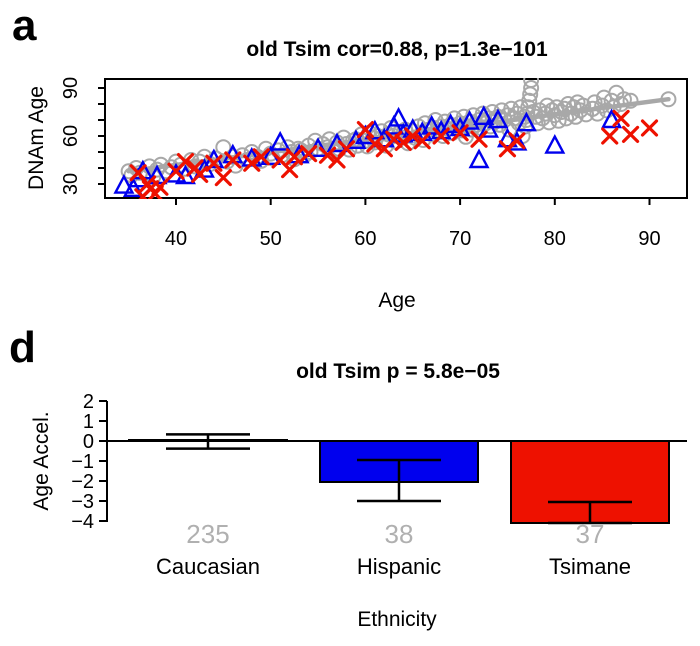 This screenshot has width=700, height=646. I want to click on sample-count-label: 235, so click(207, 534).